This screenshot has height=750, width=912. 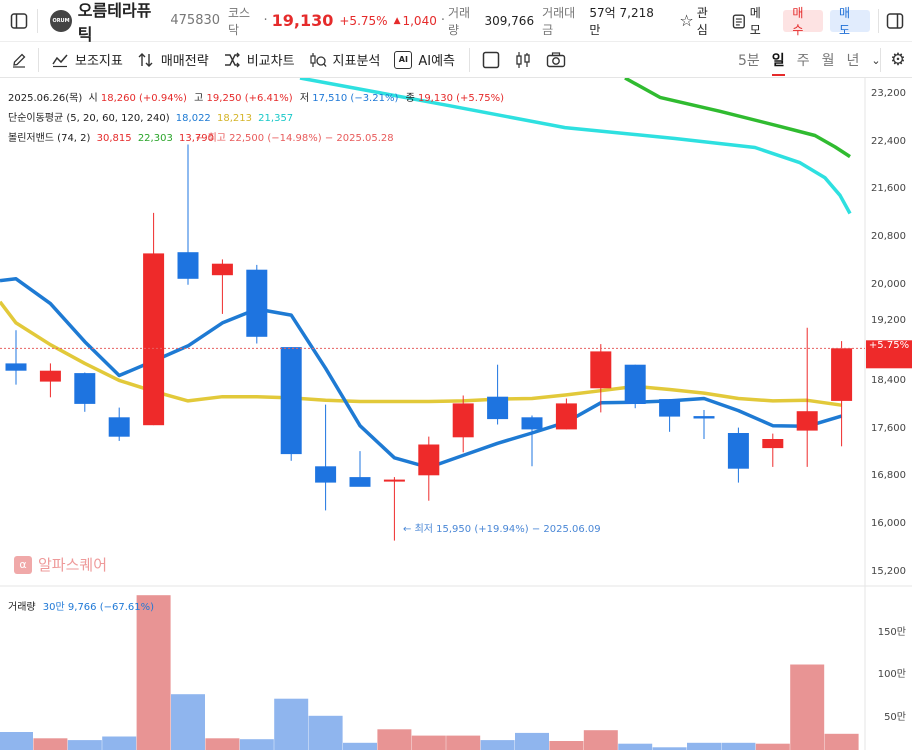 I want to click on price-tick: 22,400, so click(x=888, y=141).